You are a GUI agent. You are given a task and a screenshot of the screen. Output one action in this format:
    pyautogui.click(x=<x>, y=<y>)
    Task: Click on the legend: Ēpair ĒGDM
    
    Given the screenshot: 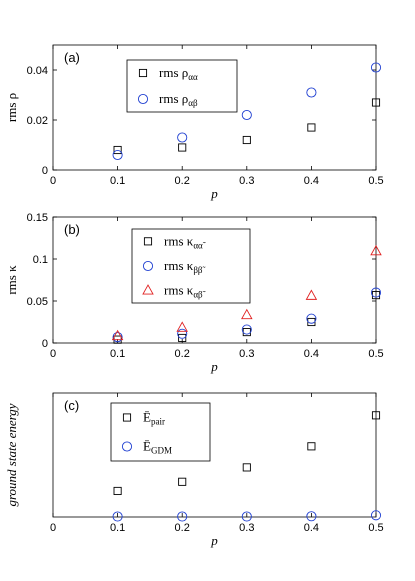 What is the action you would take?
    pyautogui.click(x=160, y=432)
    